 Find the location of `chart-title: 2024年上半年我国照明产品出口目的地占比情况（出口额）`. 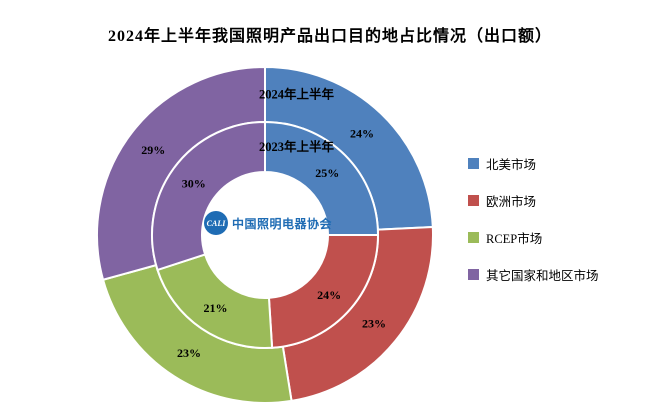

chart-title: 2024年上半年我国照明产品出口目的地占比情况（出口额） is located at coordinates (329, 36).